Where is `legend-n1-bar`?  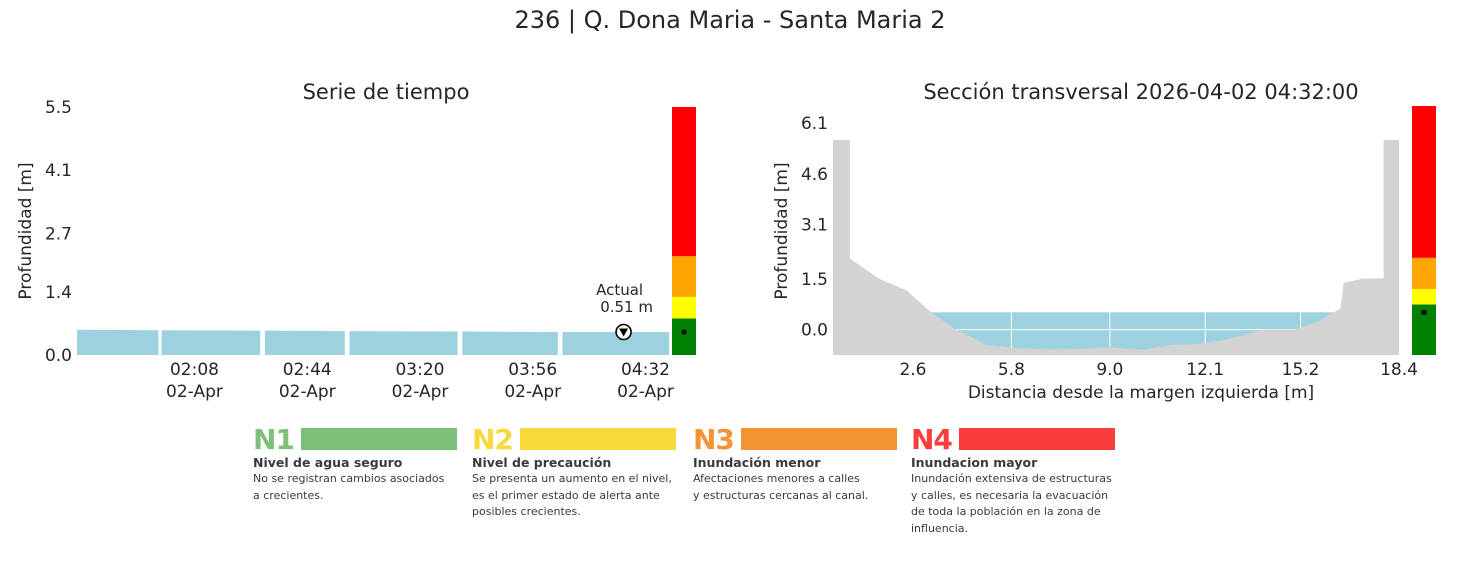 legend-n1-bar is located at coordinates (379, 439).